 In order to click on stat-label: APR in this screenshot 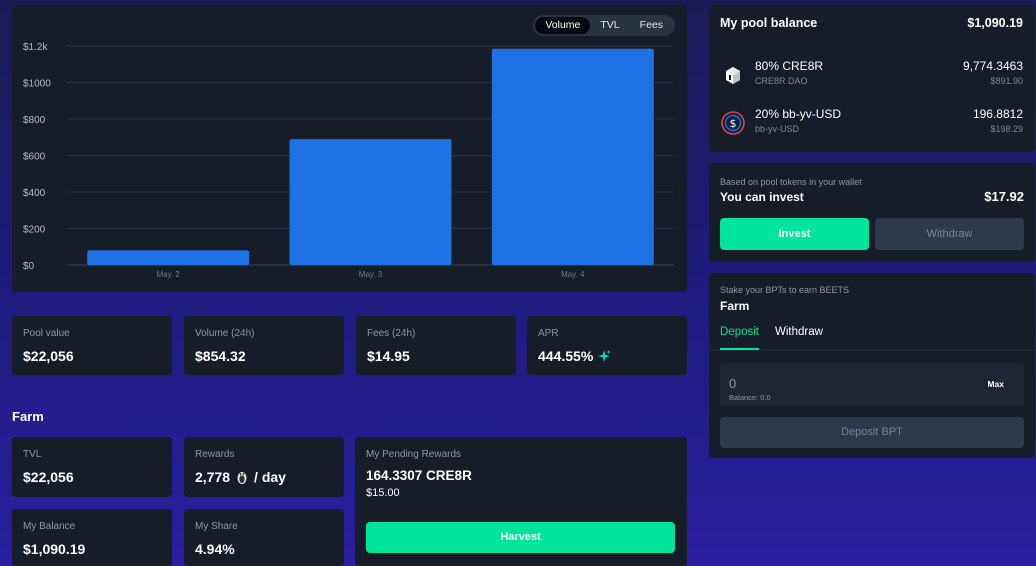, I will do `click(548, 333)`.